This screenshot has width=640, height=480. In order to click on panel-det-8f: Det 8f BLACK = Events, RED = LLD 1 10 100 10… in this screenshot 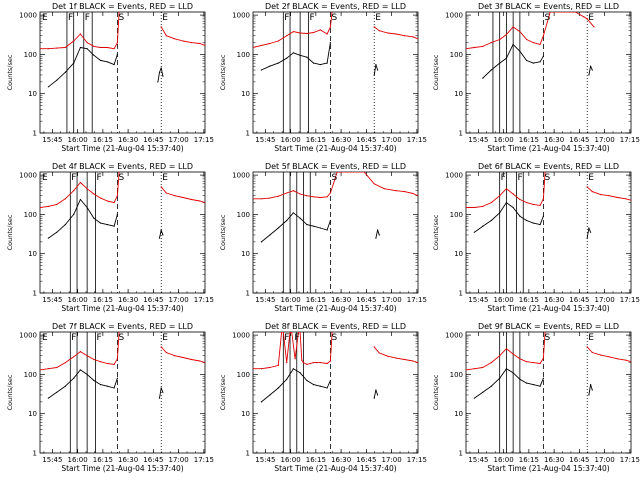, I will do `click(320, 400)`.